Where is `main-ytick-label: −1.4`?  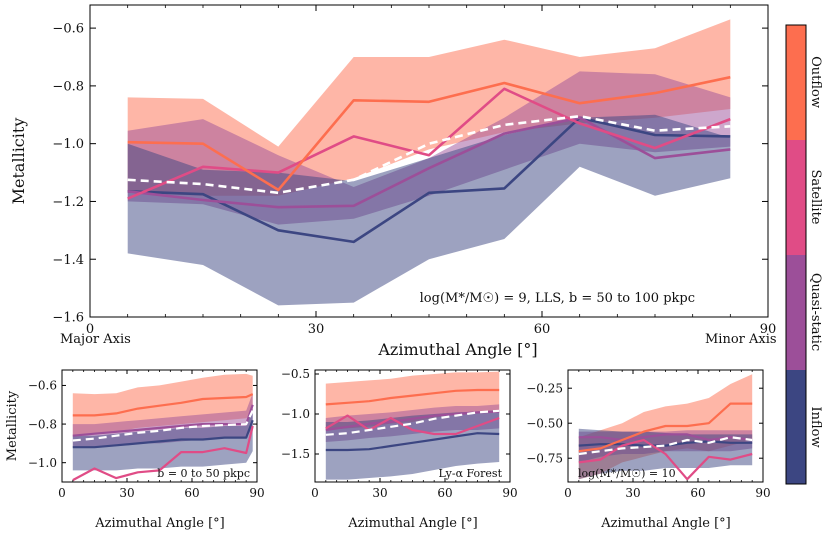
main-ytick-label: −1.4 is located at coordinates (68, 260).